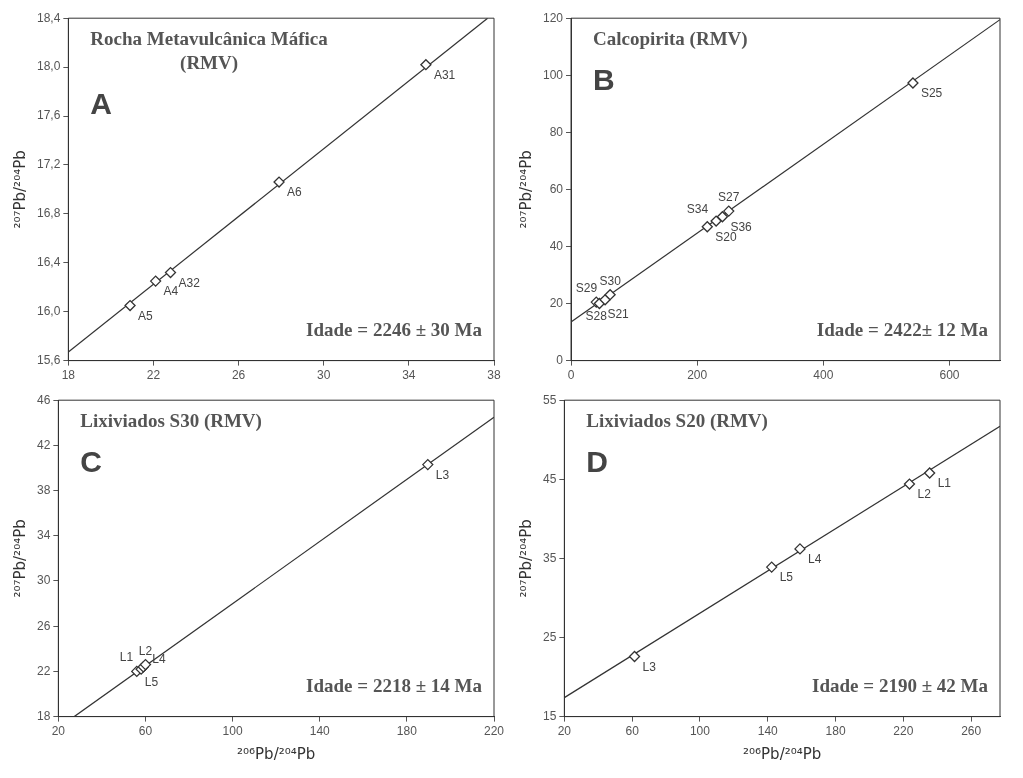 Image resolution: width=1023 pixels, height=778 pixels. Describe the element at coordinates (49, 262) in the screenshot. I see `y-tick-label: 16,4` at that location.